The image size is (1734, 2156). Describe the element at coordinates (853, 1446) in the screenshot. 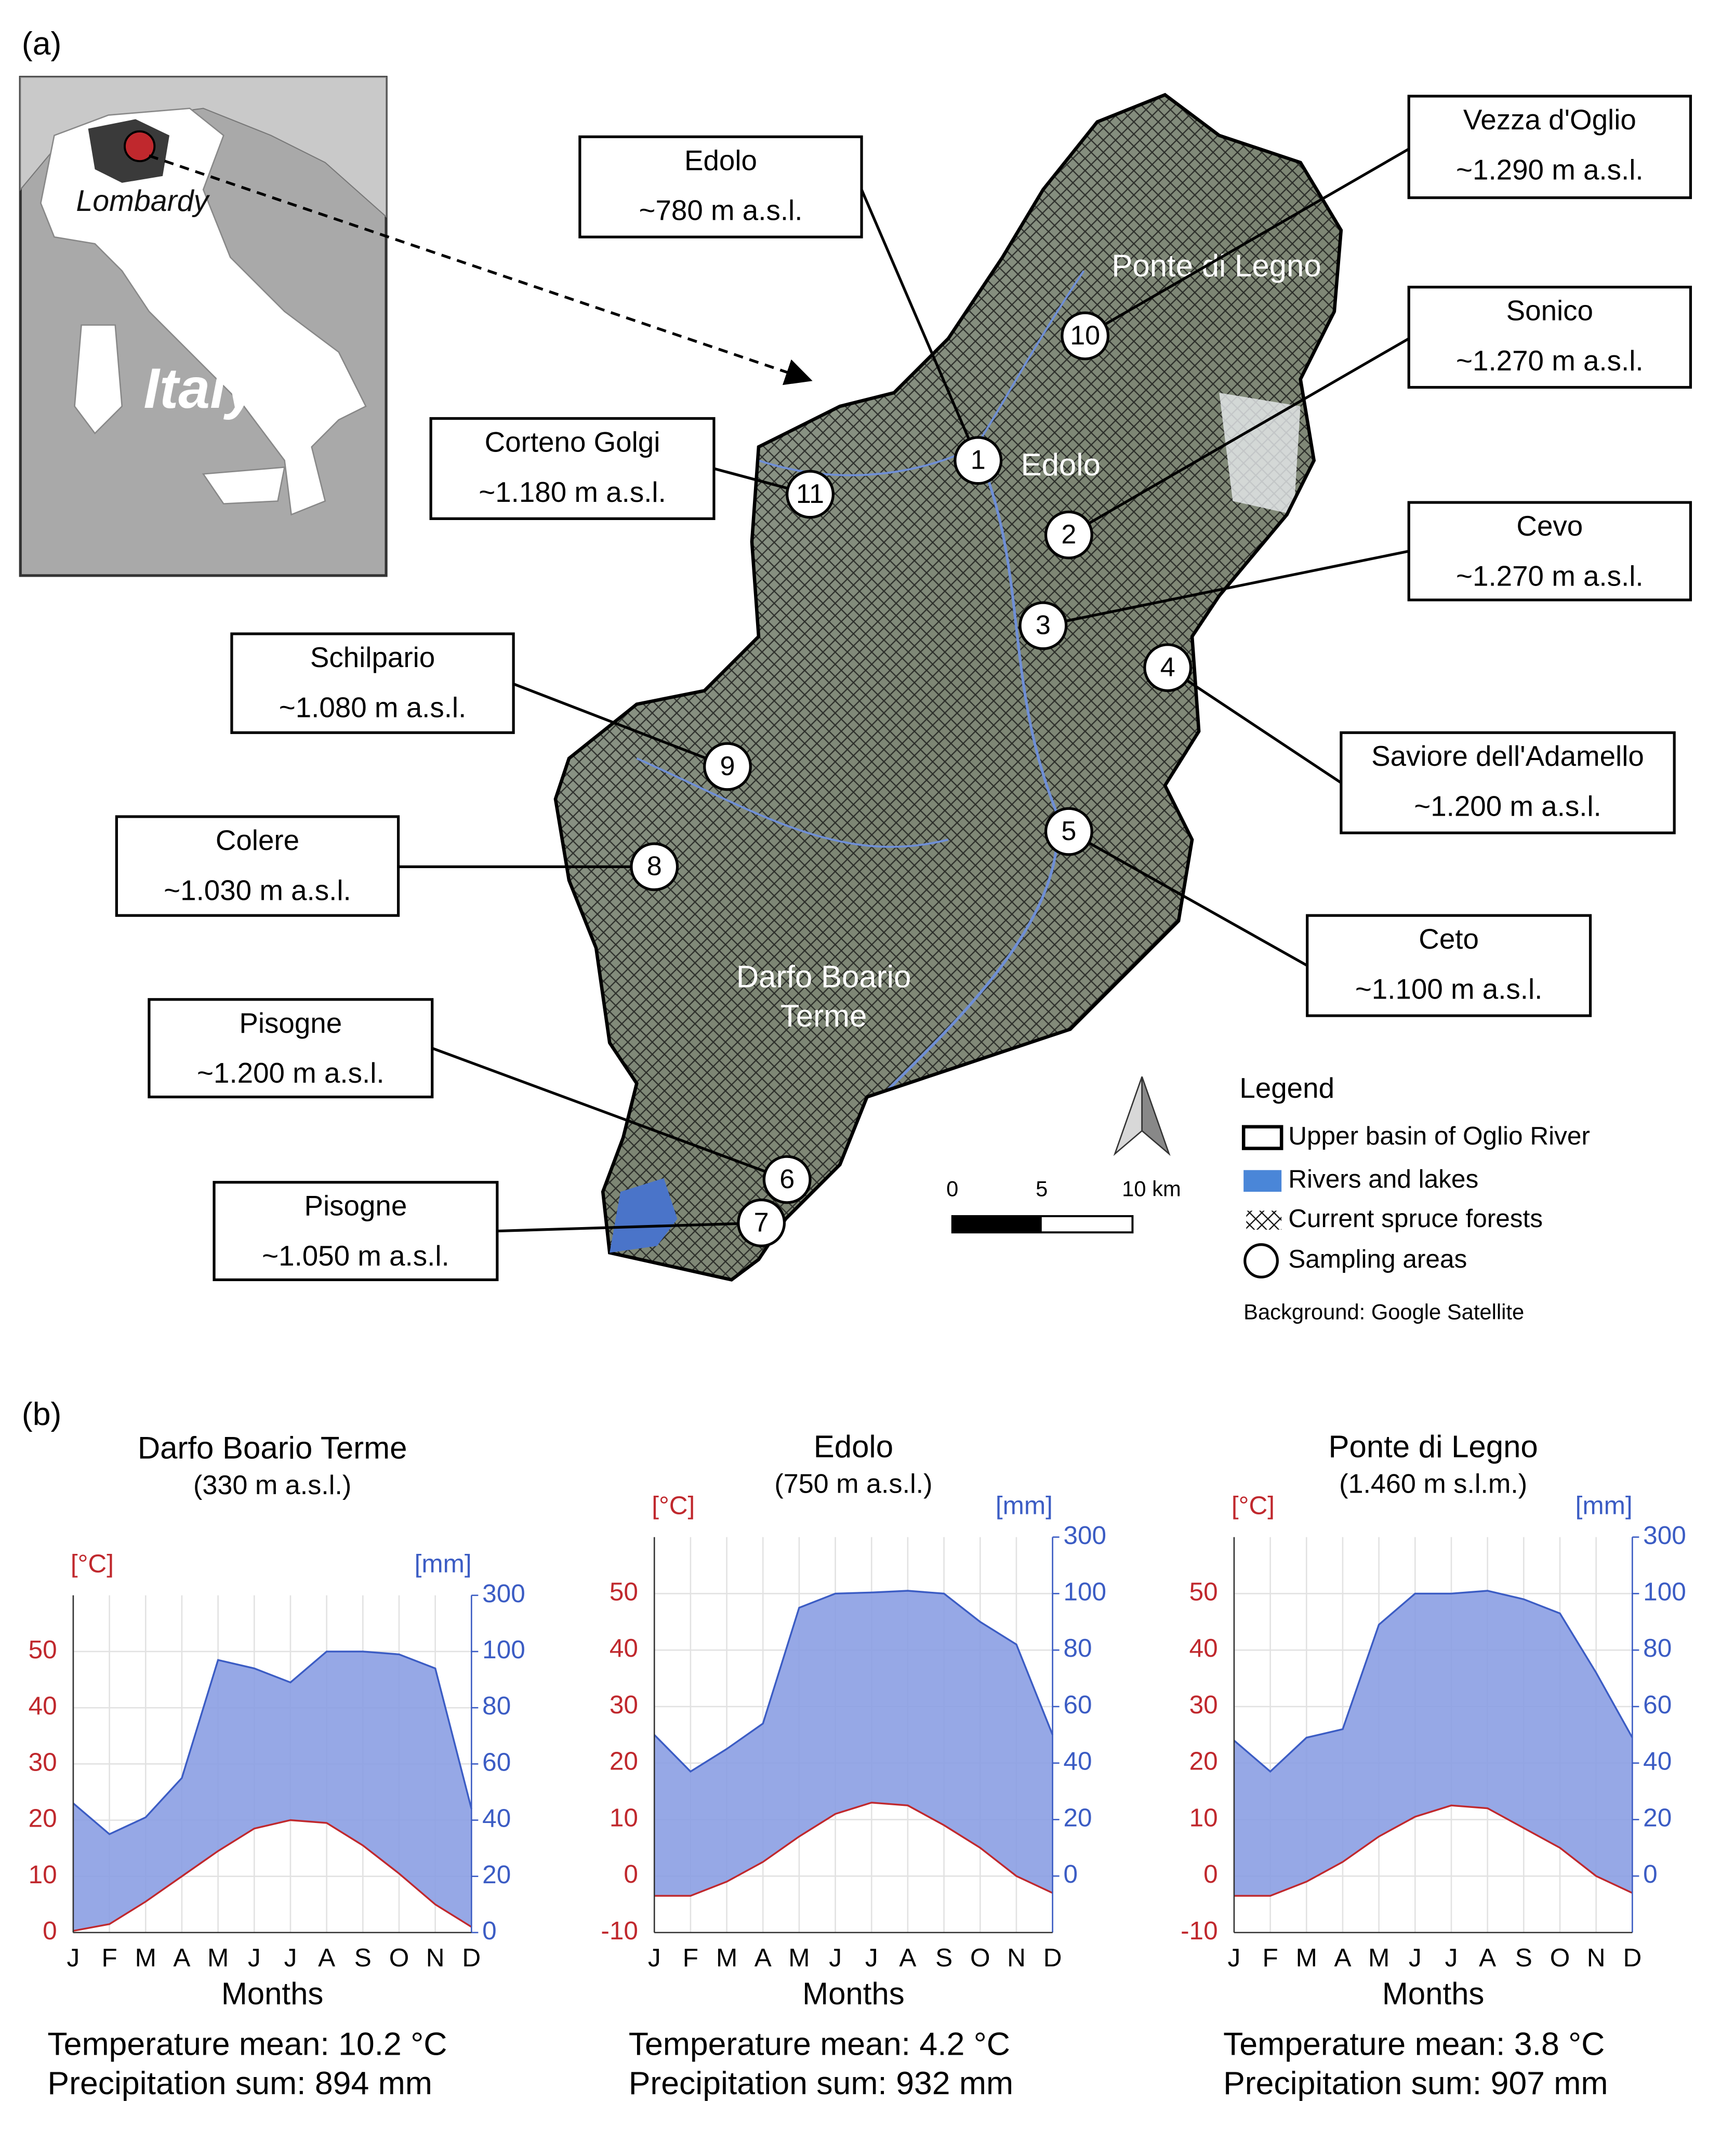

I see `chart-title: Edolo` at that location.